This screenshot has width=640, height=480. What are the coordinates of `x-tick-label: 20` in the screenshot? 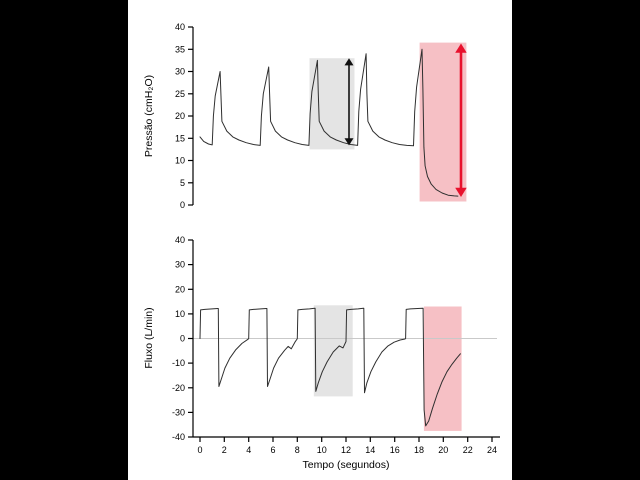 It's located at (443, 450).